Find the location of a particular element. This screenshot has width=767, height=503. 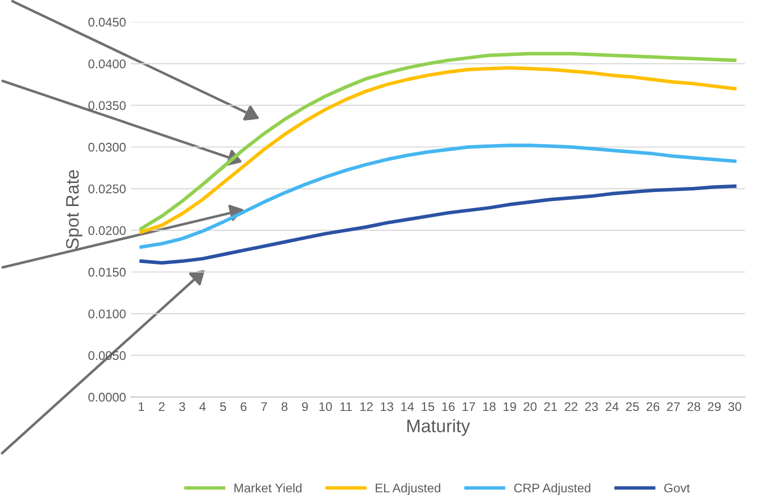

x-tick-label: 27 is located at coordinates (673, 406).